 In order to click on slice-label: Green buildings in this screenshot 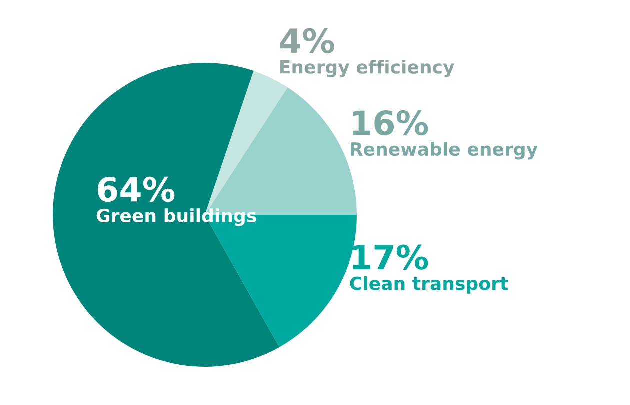, I will do `click(176, 217)`.